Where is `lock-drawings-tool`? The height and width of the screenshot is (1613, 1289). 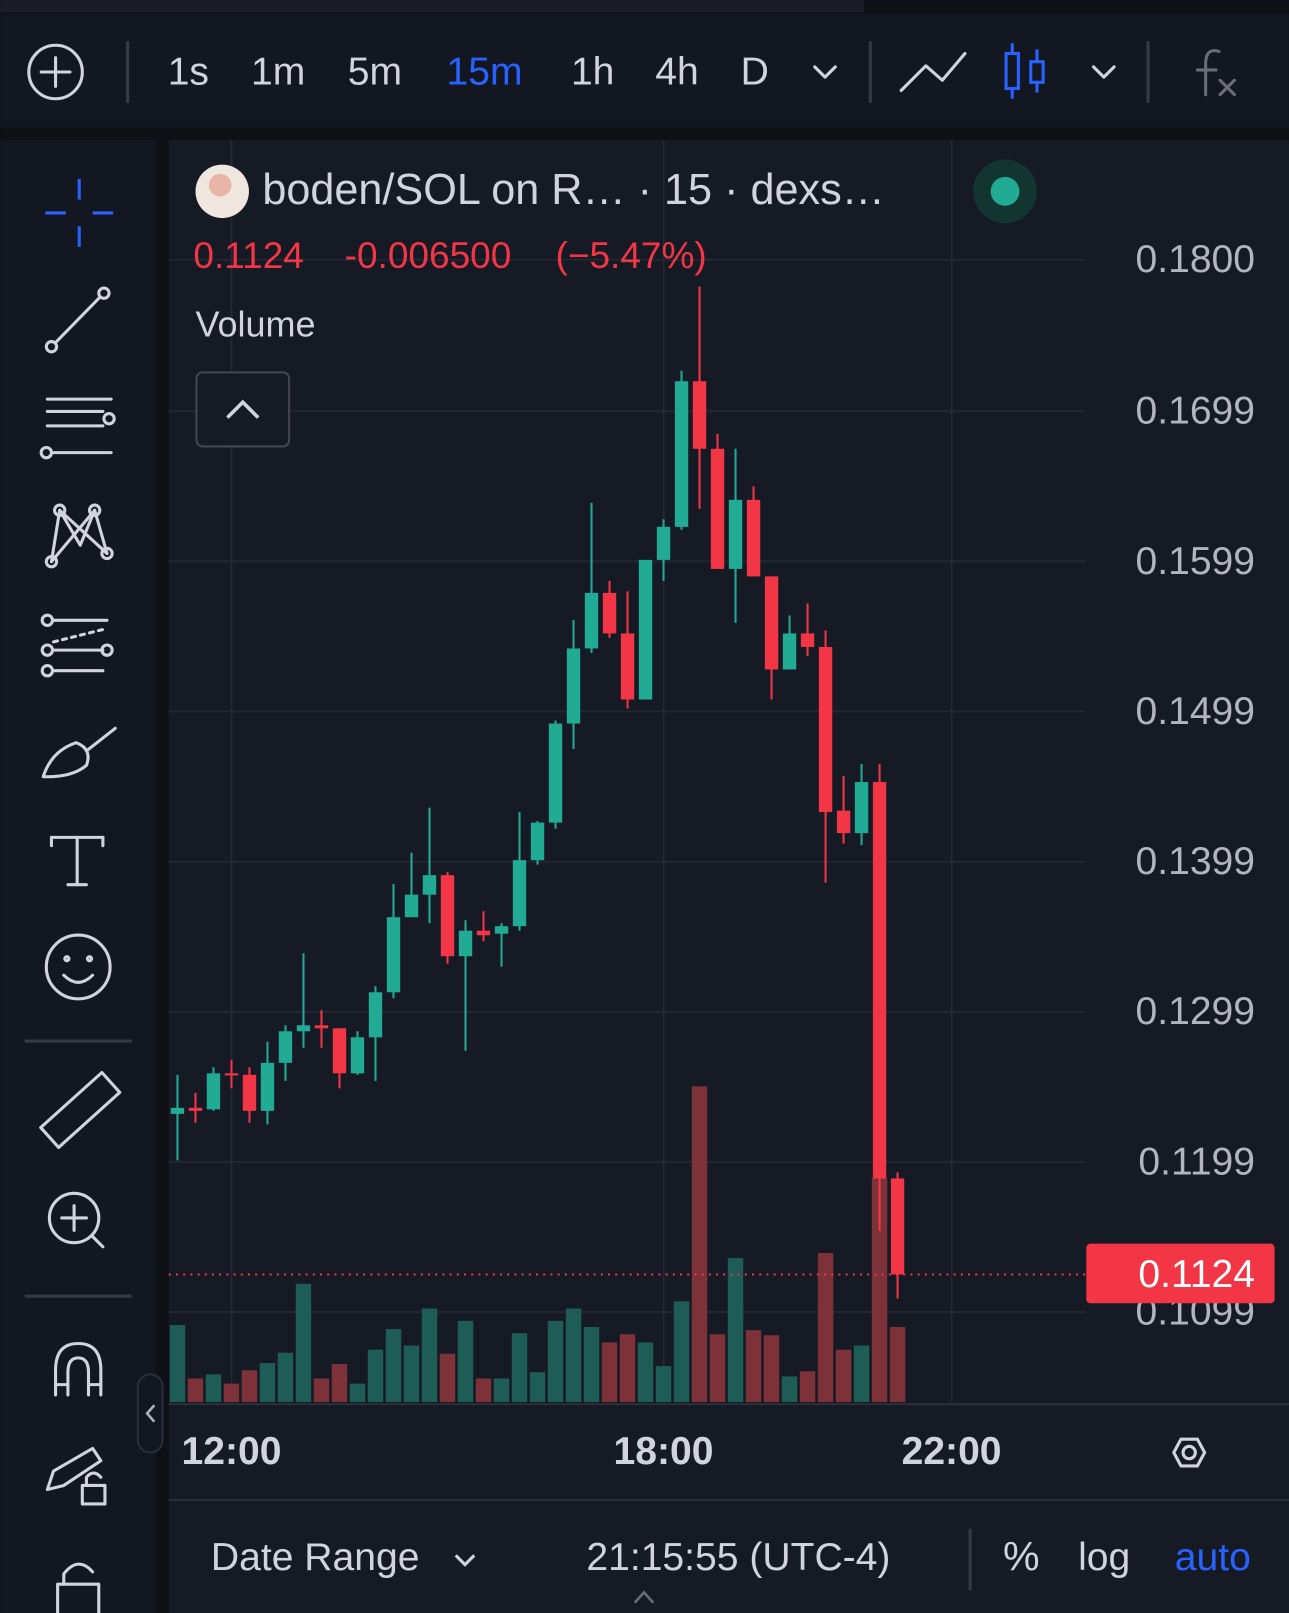
lock-drawings-tool is located at coordinates (76, 1476).